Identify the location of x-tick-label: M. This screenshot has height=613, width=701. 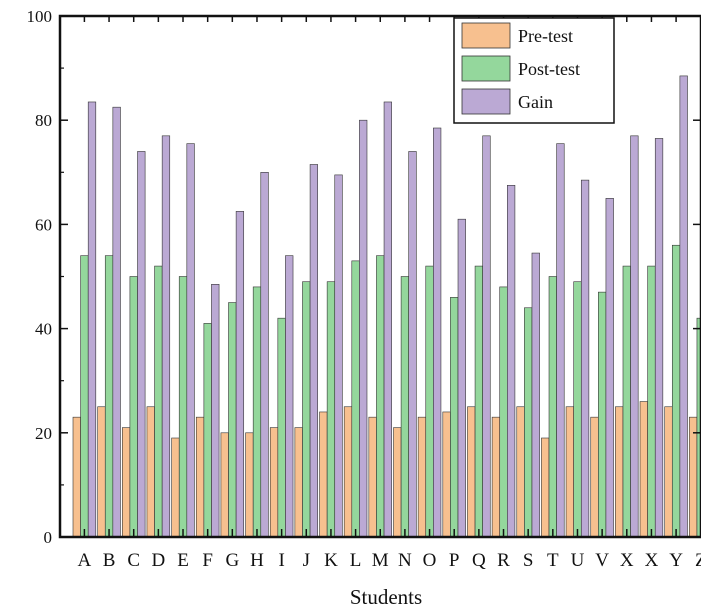
(380, 560).